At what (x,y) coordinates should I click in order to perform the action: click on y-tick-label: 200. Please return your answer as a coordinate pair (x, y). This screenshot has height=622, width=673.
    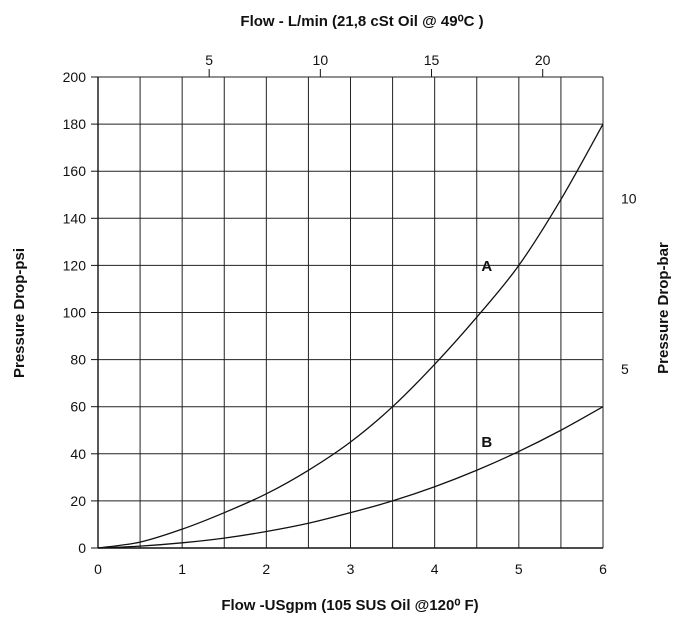
    Looking at the image, I should click on (75, 77).